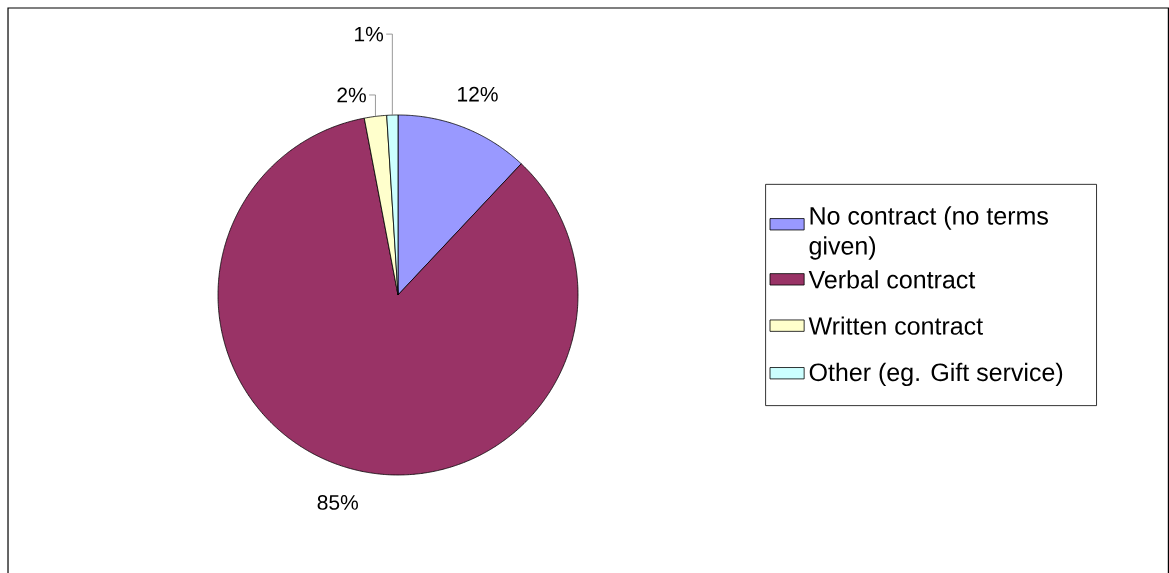  What do you see at coordinates (351, 95) in the screenshot?
I see `data-label: 2%` at bounding box center [351, 95].